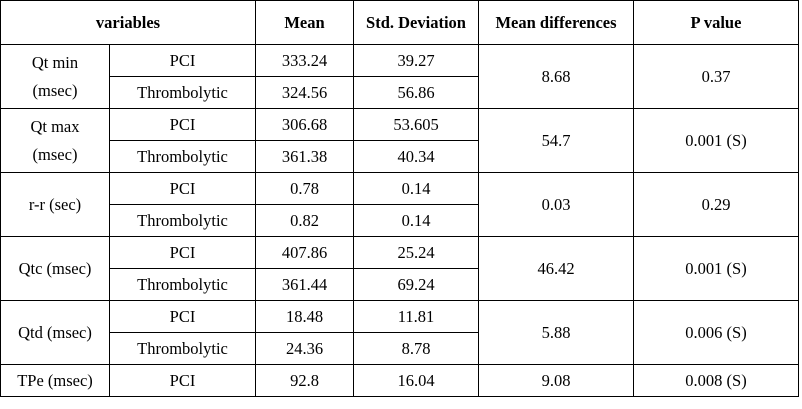  What do you see at coordinates (55, 268) in the screenshot?
I see `variable-cell: Qtc (msec)` at bounding box center [55, 268].